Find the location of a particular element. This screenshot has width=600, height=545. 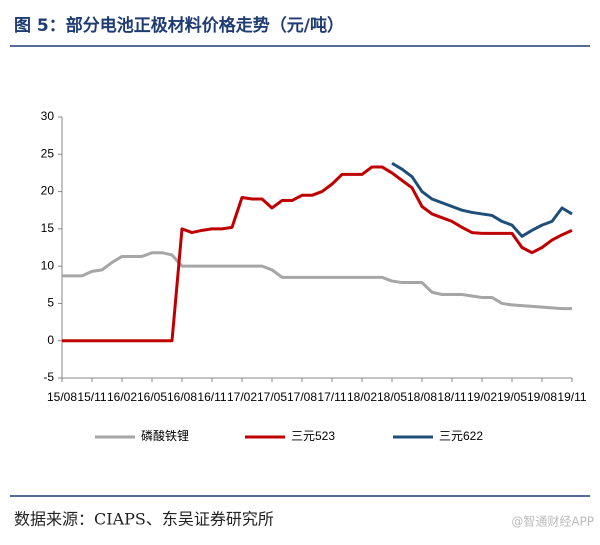

x-tick-label: 17/08 is located at coordinates (302, 397).